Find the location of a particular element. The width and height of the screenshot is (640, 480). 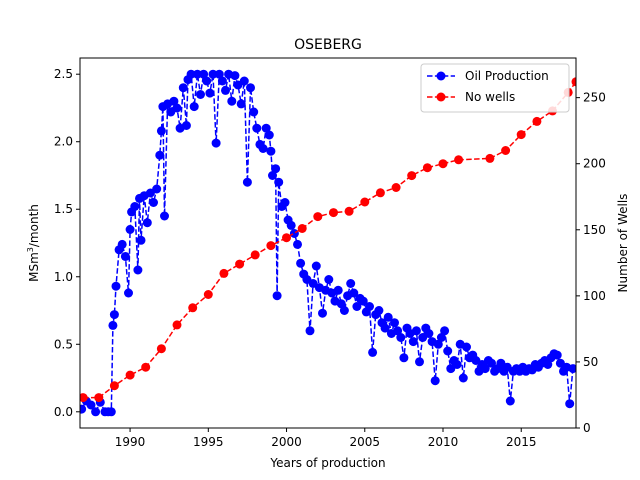

legend-wells-marker is located at coordinates (441, 97).